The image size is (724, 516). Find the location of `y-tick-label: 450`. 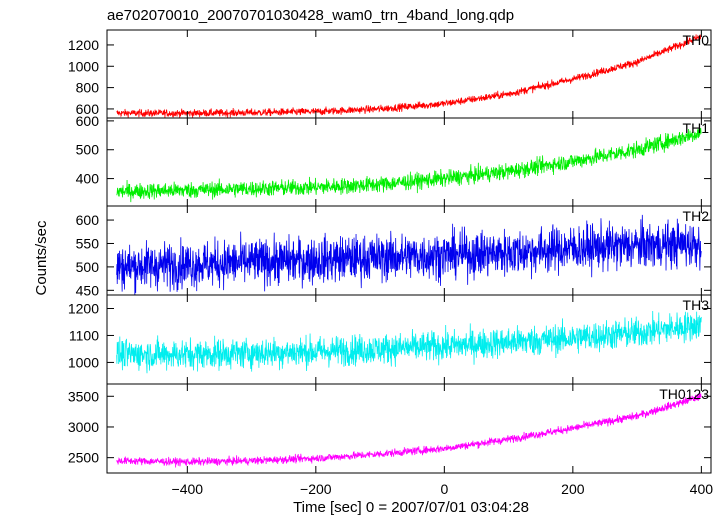

y-tick-label: 450 is located at coordinates (88, 290).